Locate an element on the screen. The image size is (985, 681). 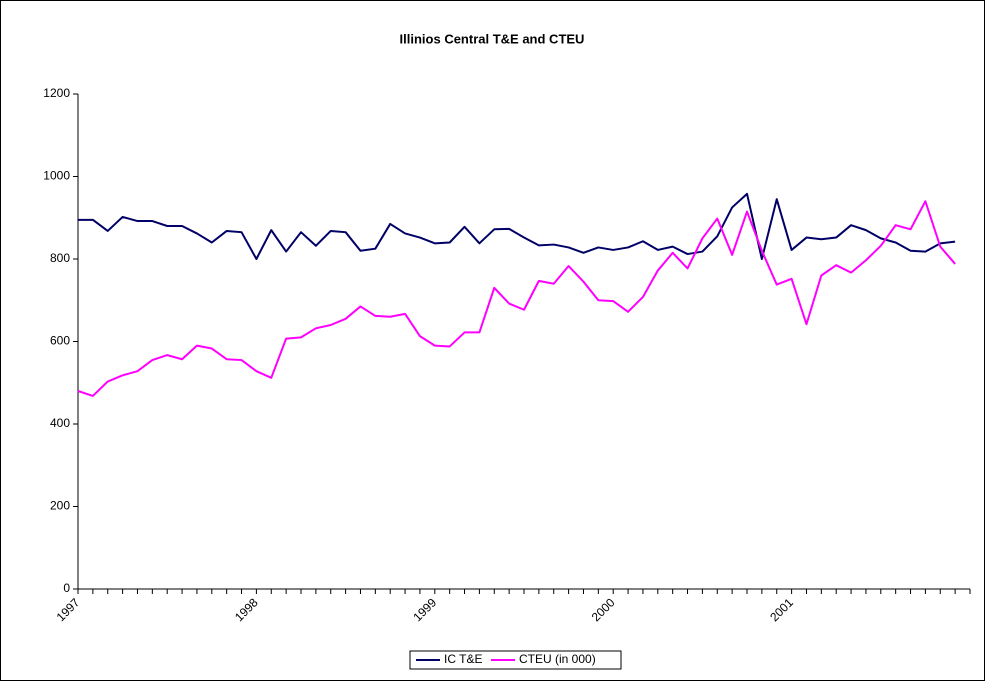
legend-box is located at coordinates (515, 660).